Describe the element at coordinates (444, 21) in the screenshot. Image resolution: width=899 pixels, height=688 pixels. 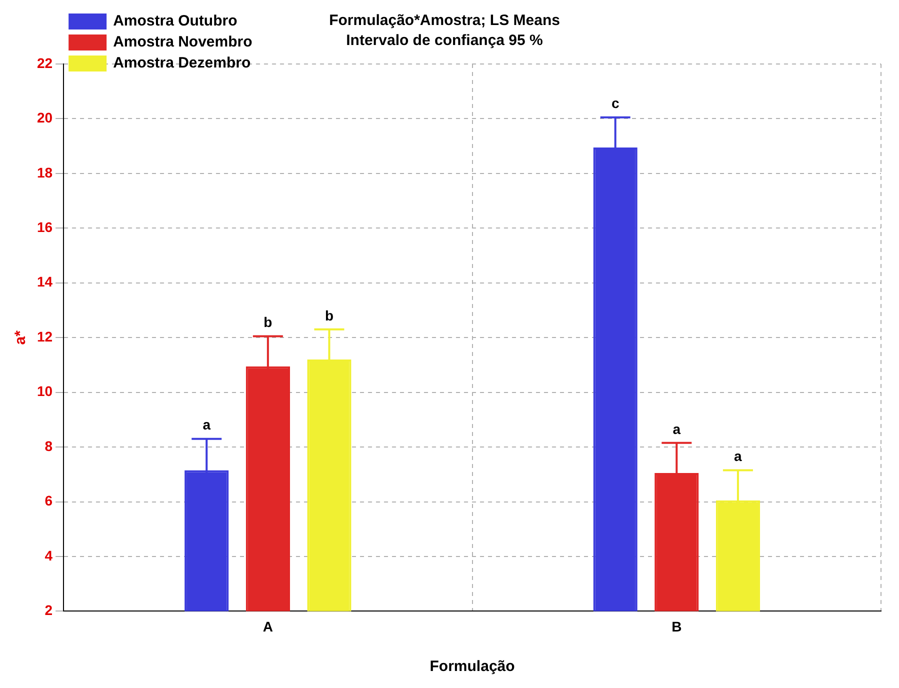
I see `chart-title: Formulação*Amostra; LS Means` at that location.